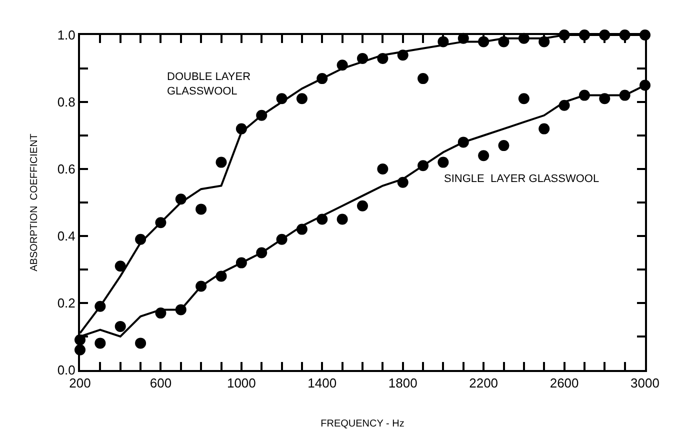 The width and height of the screenshot is (675, 445). Describe the element at coordinates (66, 236) in the screenshot. I see `y-tick-label: 0.4` at that location.